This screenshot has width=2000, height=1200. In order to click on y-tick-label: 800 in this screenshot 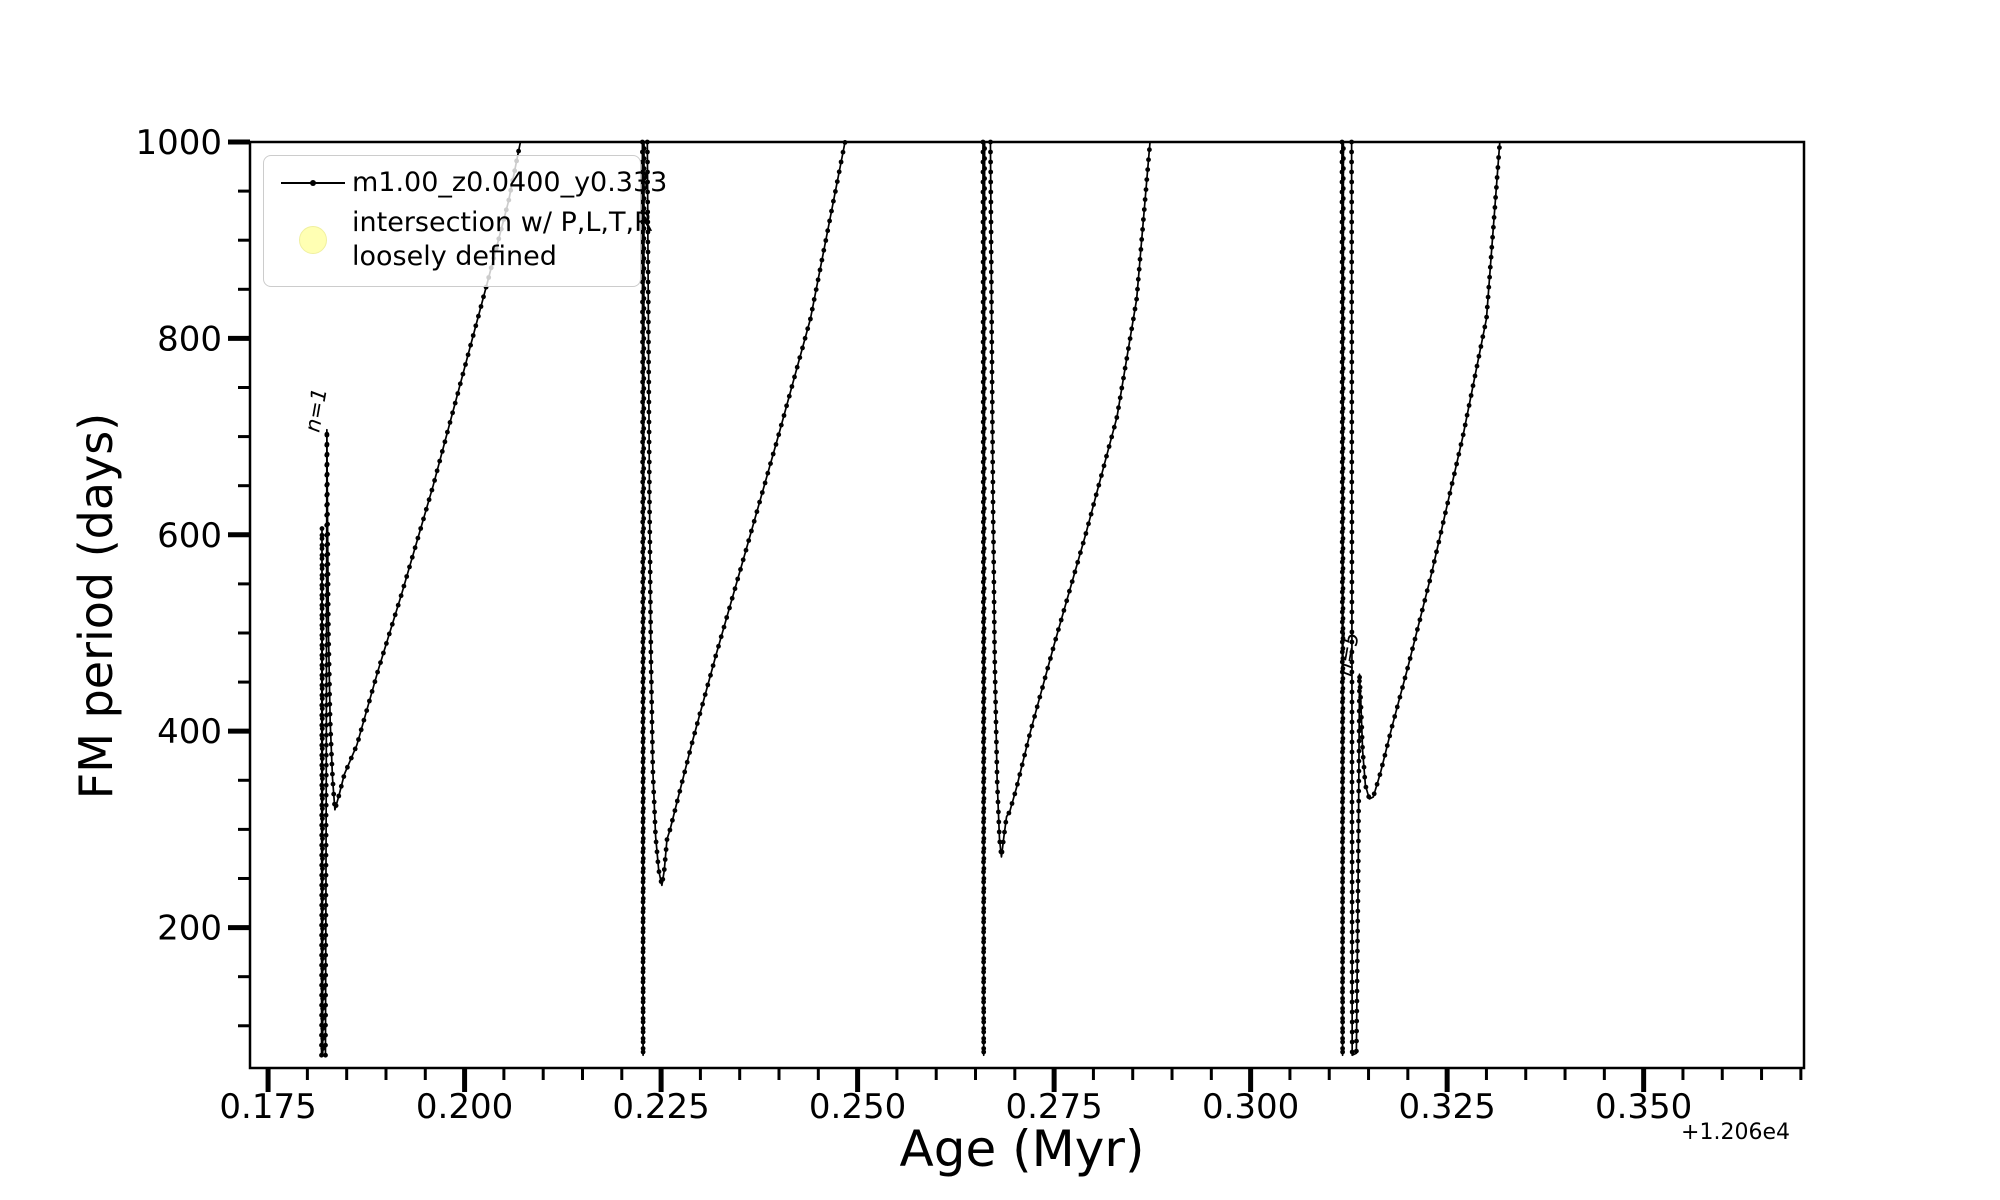, I will do `click(189, 339)`.